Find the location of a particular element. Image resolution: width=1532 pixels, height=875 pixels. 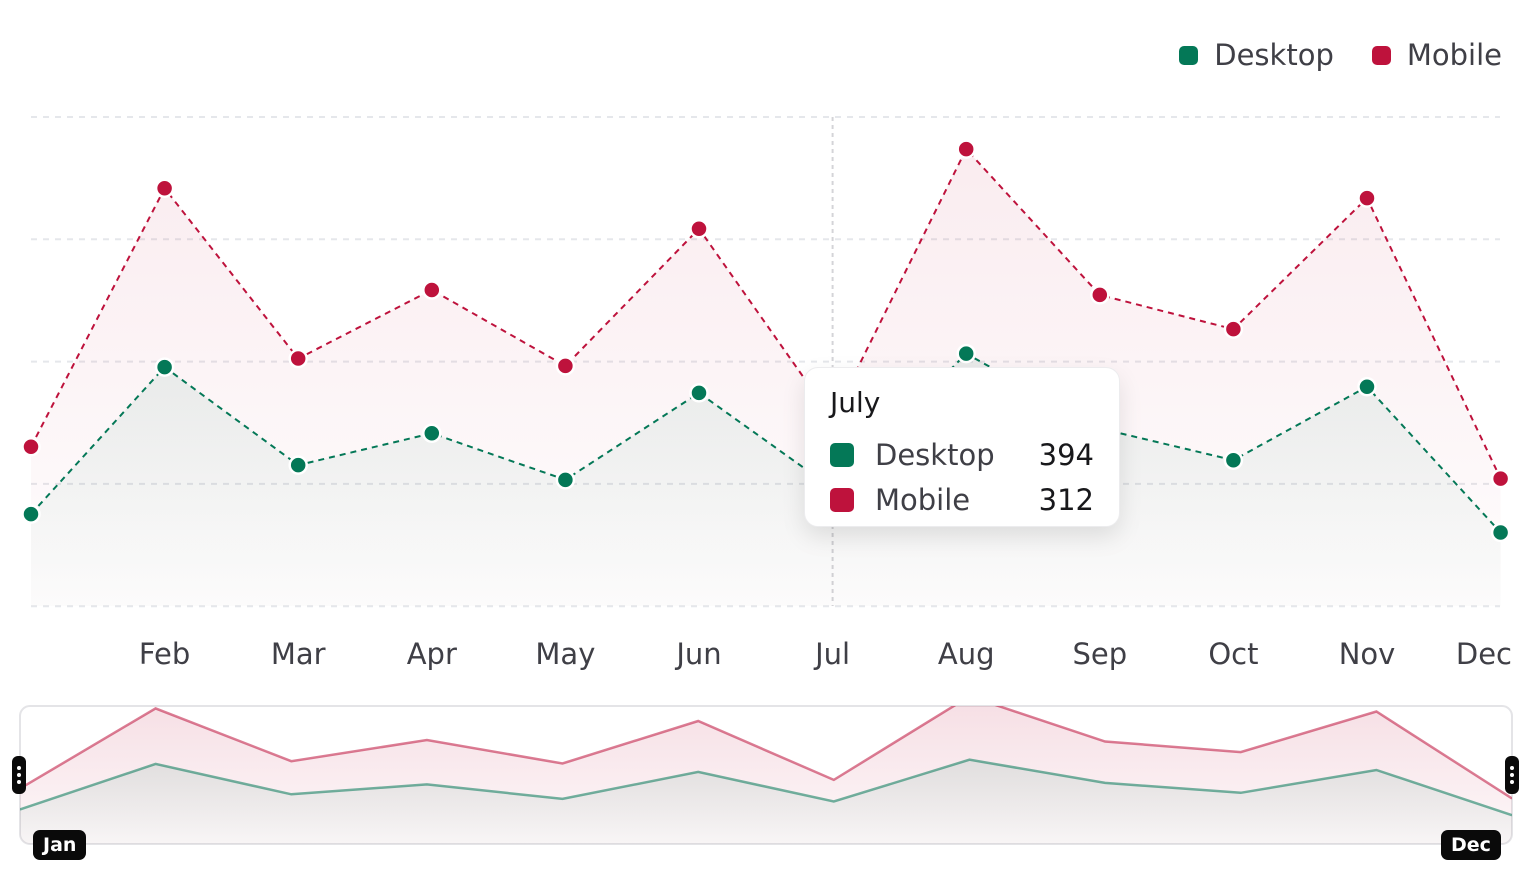

chart-tooltip: July Desktop 394 Mobile 312 is located at coordinates (962, 447).